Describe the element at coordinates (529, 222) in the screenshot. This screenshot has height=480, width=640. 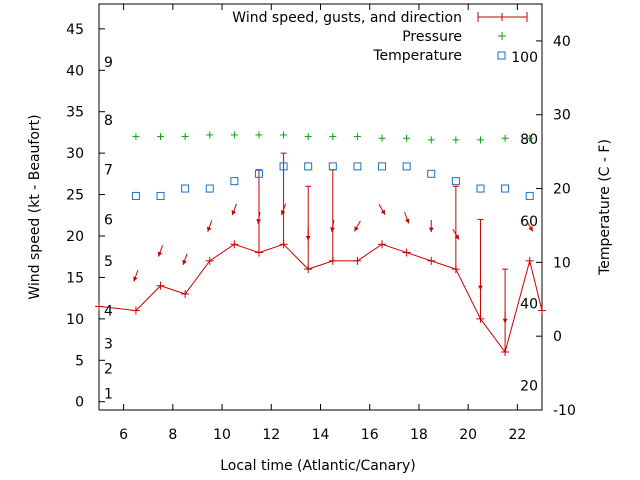
I see `fahrenheit-label: 60` at that location.